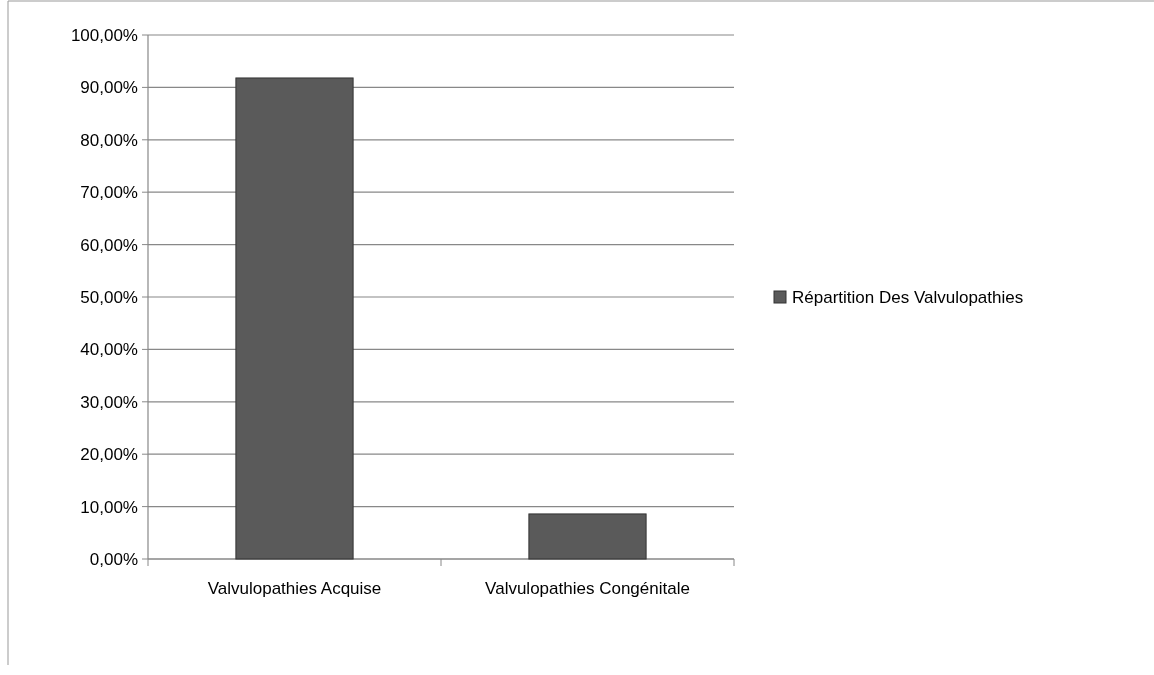 The image size is (1154, 675). I want to click on y-tick-label: 60,00%, so click(109, 245).